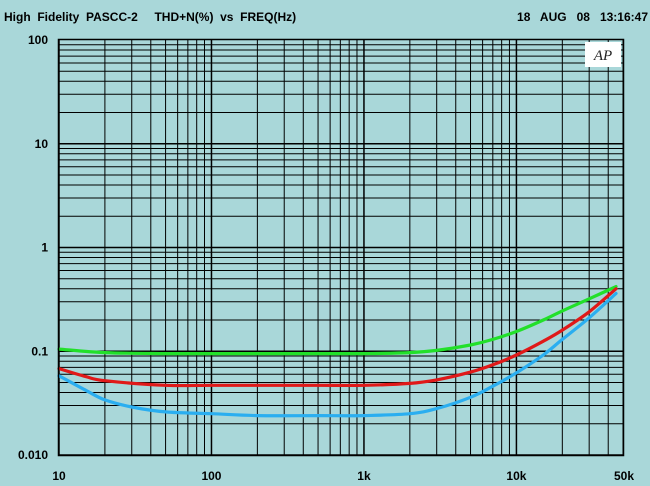 This screenshot has height=486, width=650. I want to click on x-tick-label: 10k, so click(516, 476).